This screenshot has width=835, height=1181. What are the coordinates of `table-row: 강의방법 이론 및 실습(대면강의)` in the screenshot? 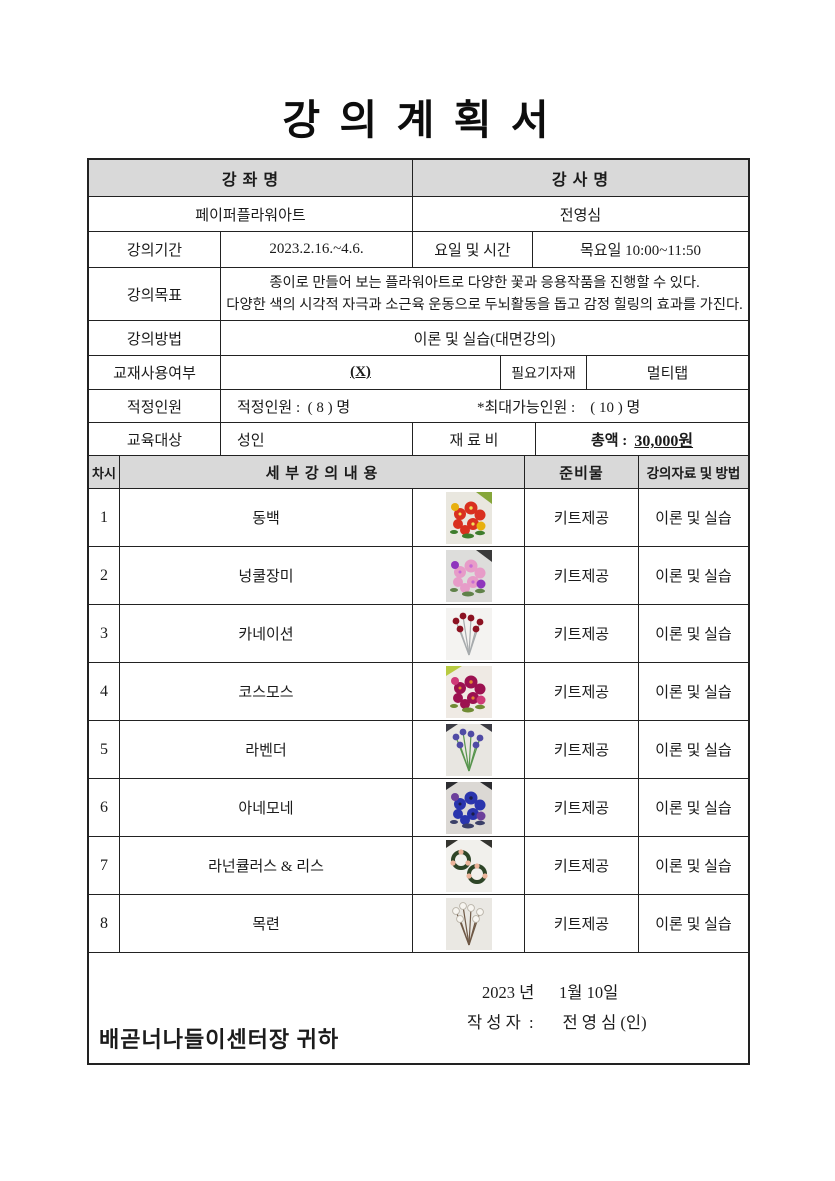 It's located at (418, 337).